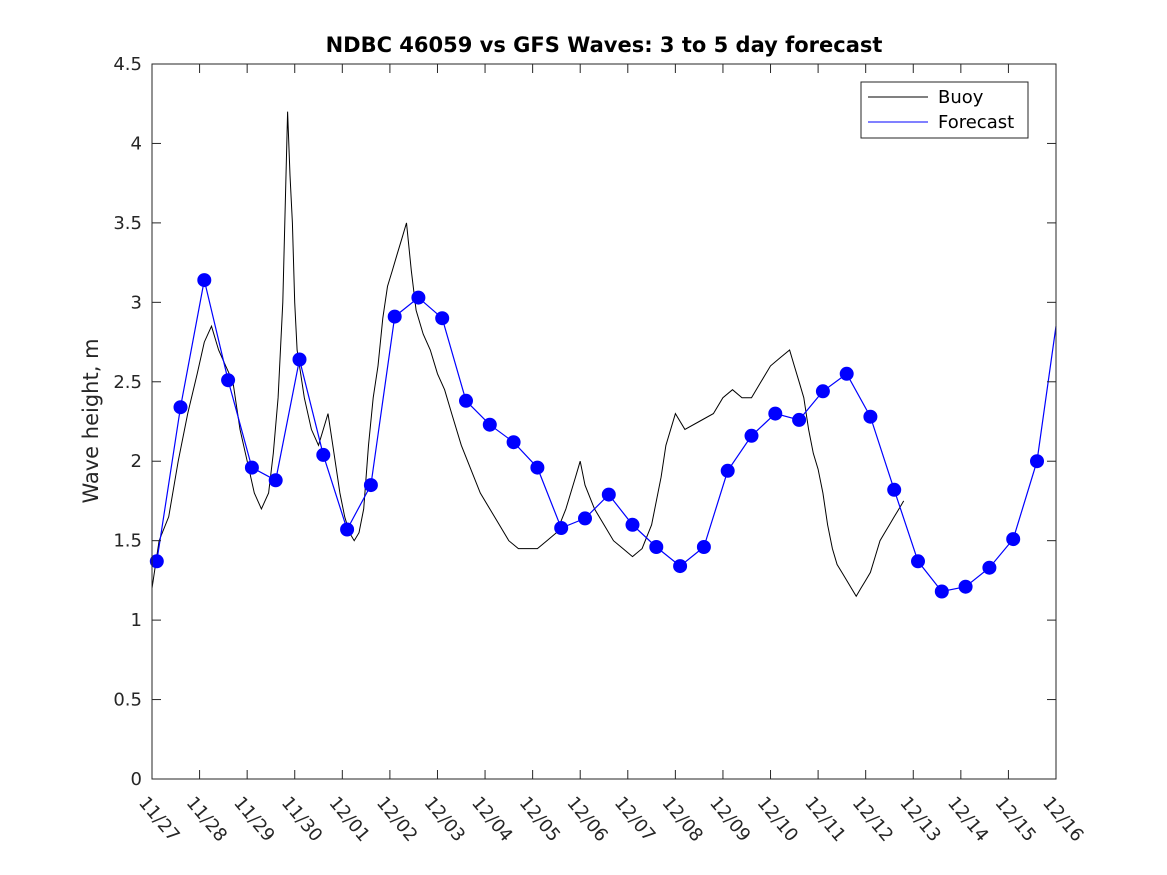  I want to click on y-tick-label: 0, so click(136, 779).